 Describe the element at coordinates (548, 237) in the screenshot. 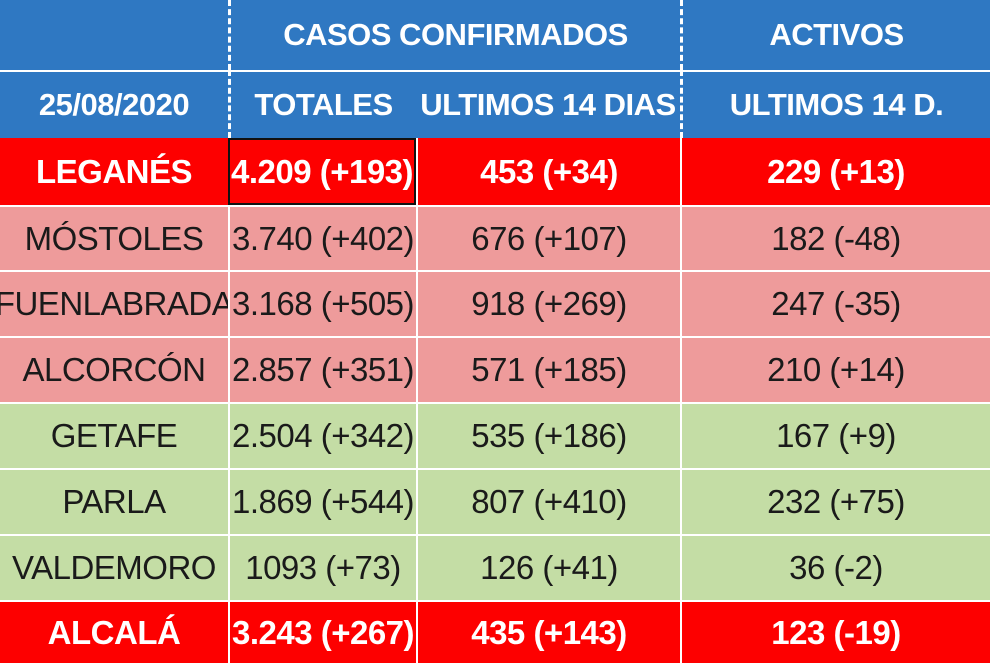

I see `cases-last-14-days: 676 (+107)` at that location.